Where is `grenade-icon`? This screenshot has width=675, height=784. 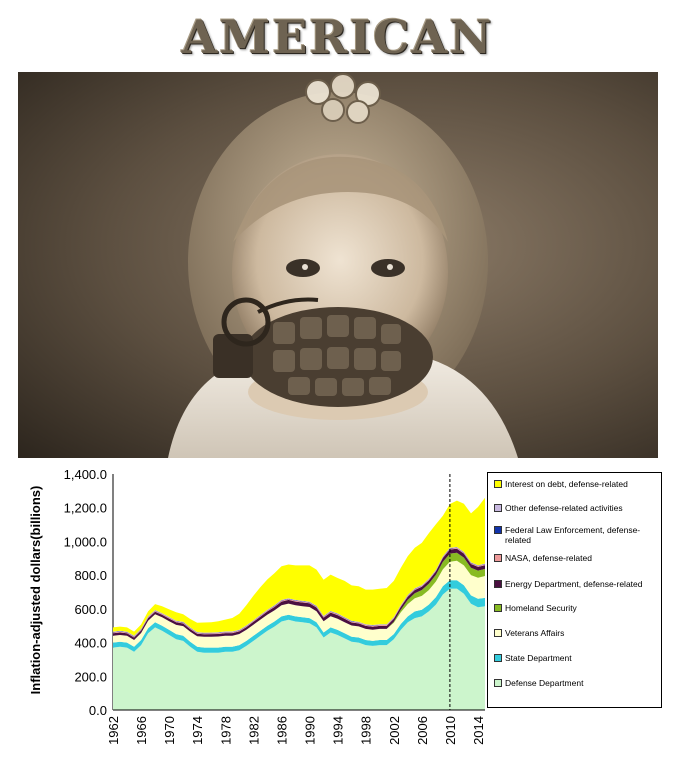
grenade-icon is located at coordinates (323, 352).